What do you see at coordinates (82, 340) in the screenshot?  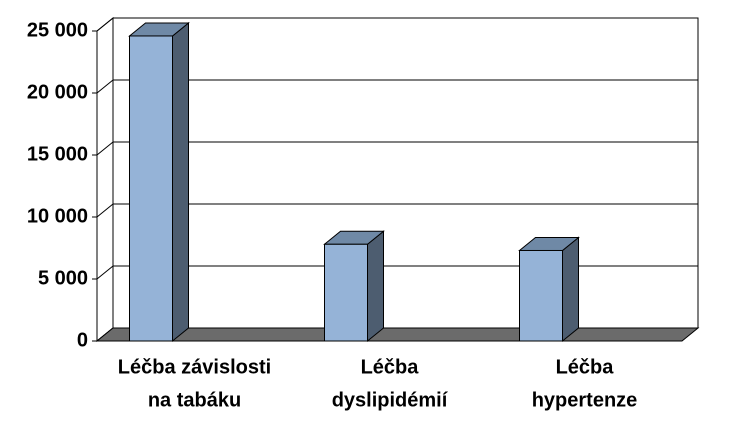 I see `y-tick-label: 0` at bounding box center [82, 340].